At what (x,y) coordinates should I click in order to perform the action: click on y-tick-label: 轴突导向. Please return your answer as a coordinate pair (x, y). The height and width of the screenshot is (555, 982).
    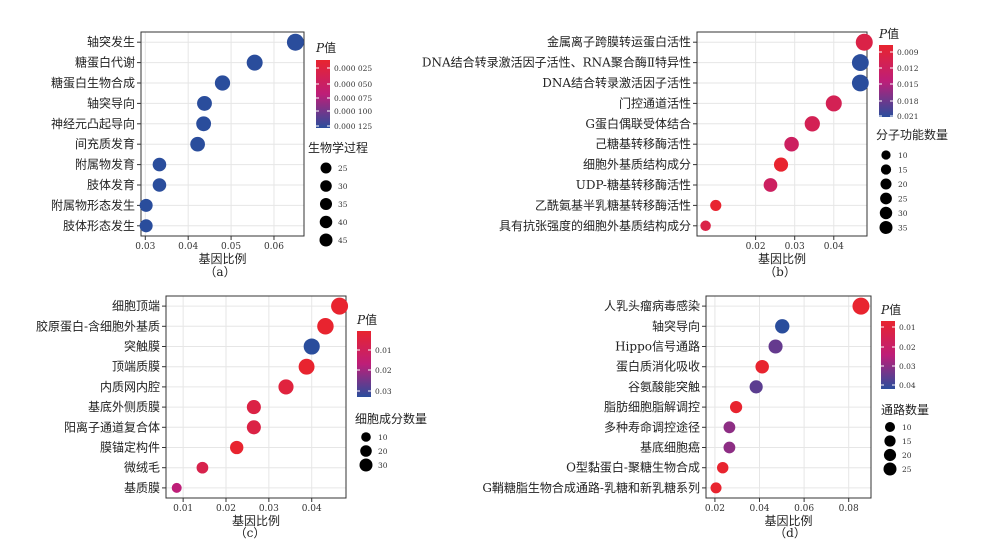
    Looking at the image, I should click on (676, 325).